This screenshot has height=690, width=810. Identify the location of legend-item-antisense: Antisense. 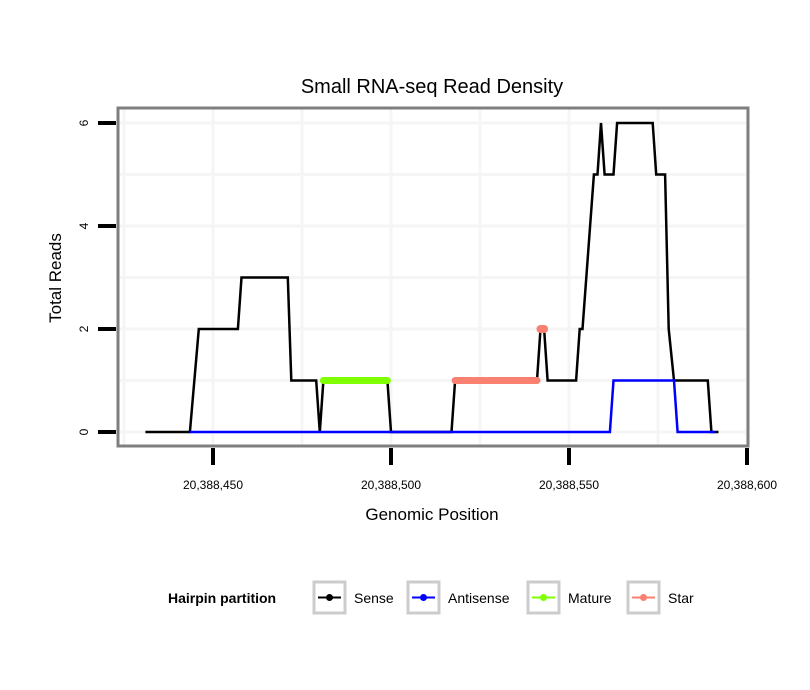
(458, 597).